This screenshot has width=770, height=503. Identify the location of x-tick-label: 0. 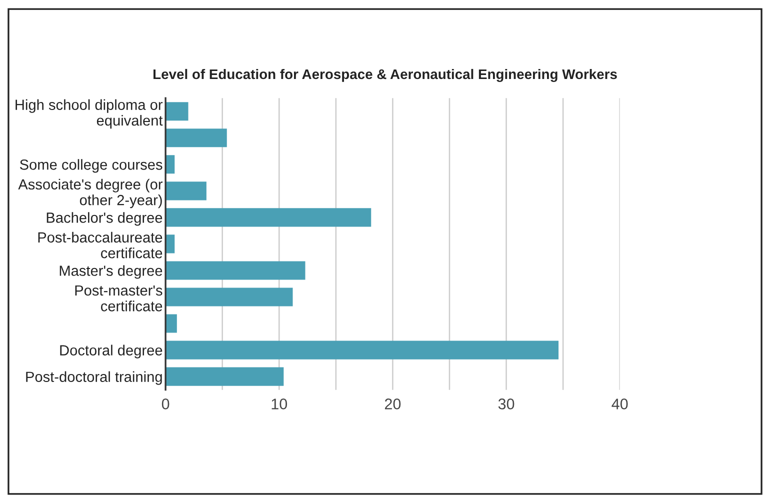
(166, 404).